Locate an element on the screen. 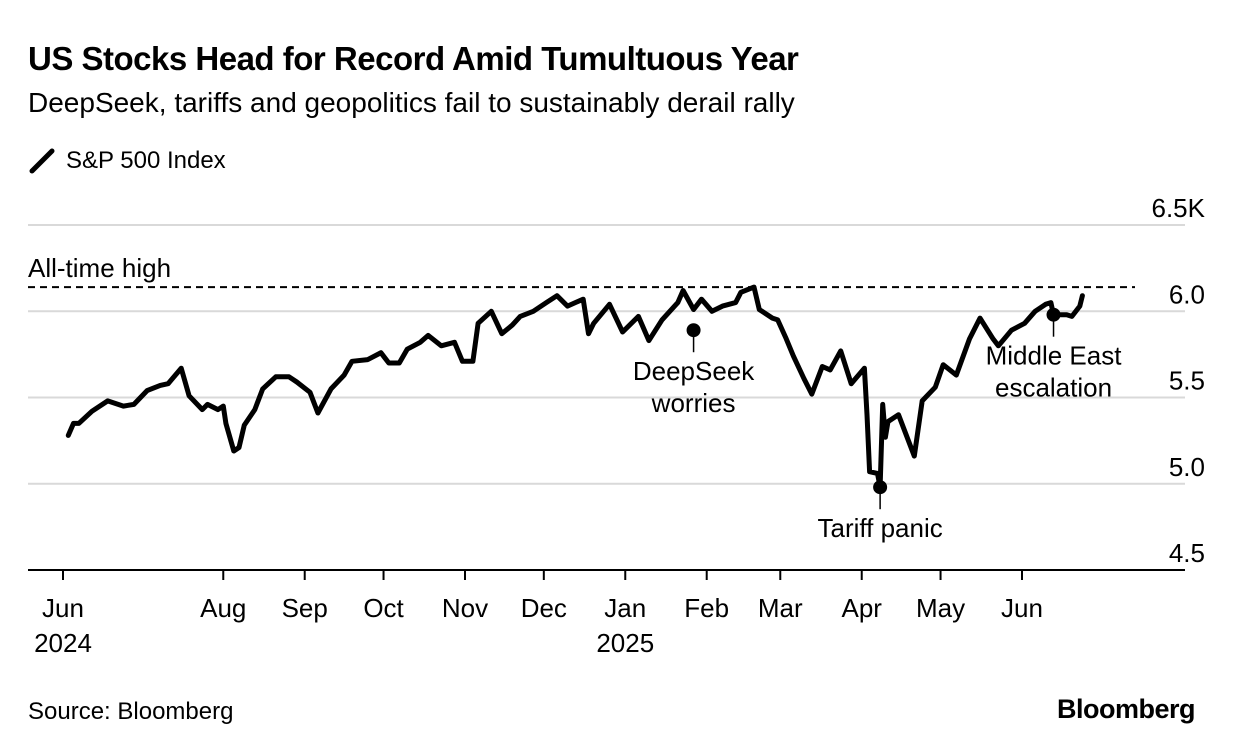 This screenshot has width=1233, height=754. y-tick-label: 4.5 is located at coordinates (1187, 553).